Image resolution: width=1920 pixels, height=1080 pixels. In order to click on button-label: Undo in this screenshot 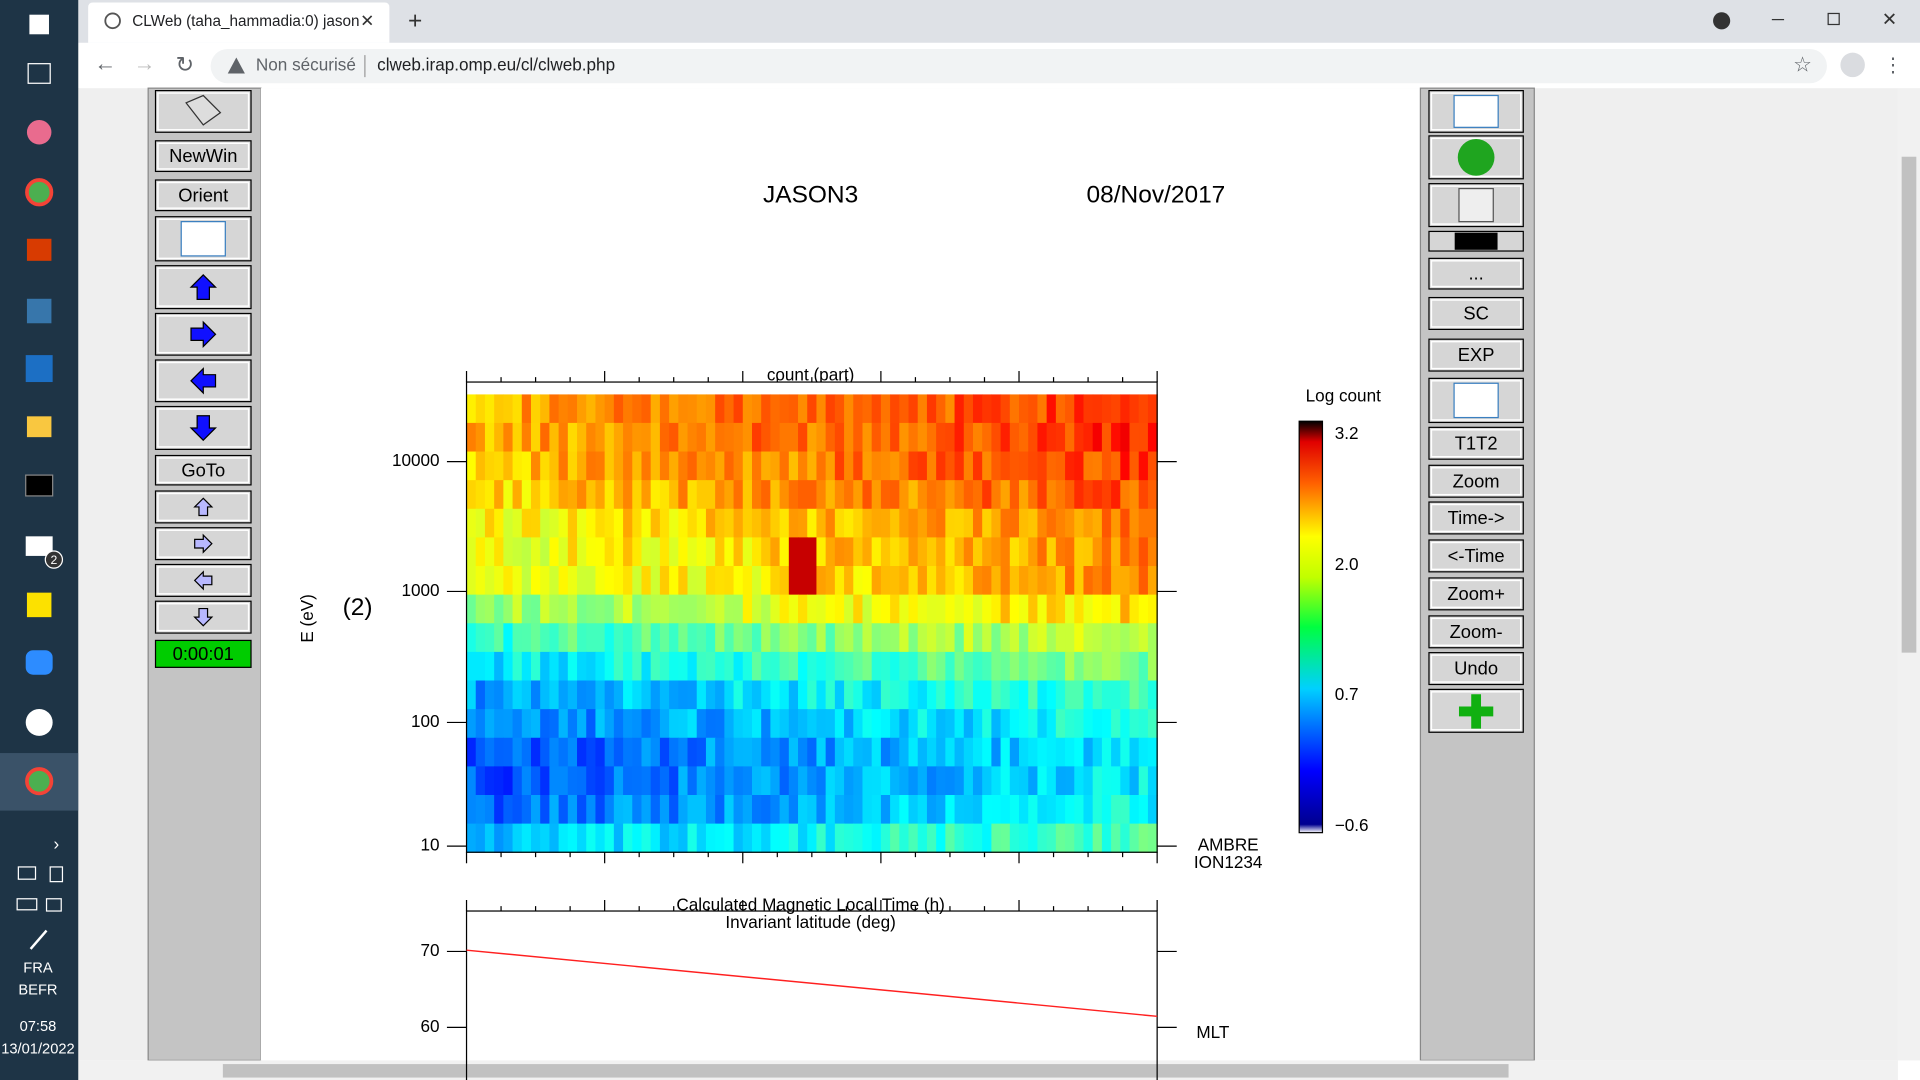, I will do `click(1476, 668)`.